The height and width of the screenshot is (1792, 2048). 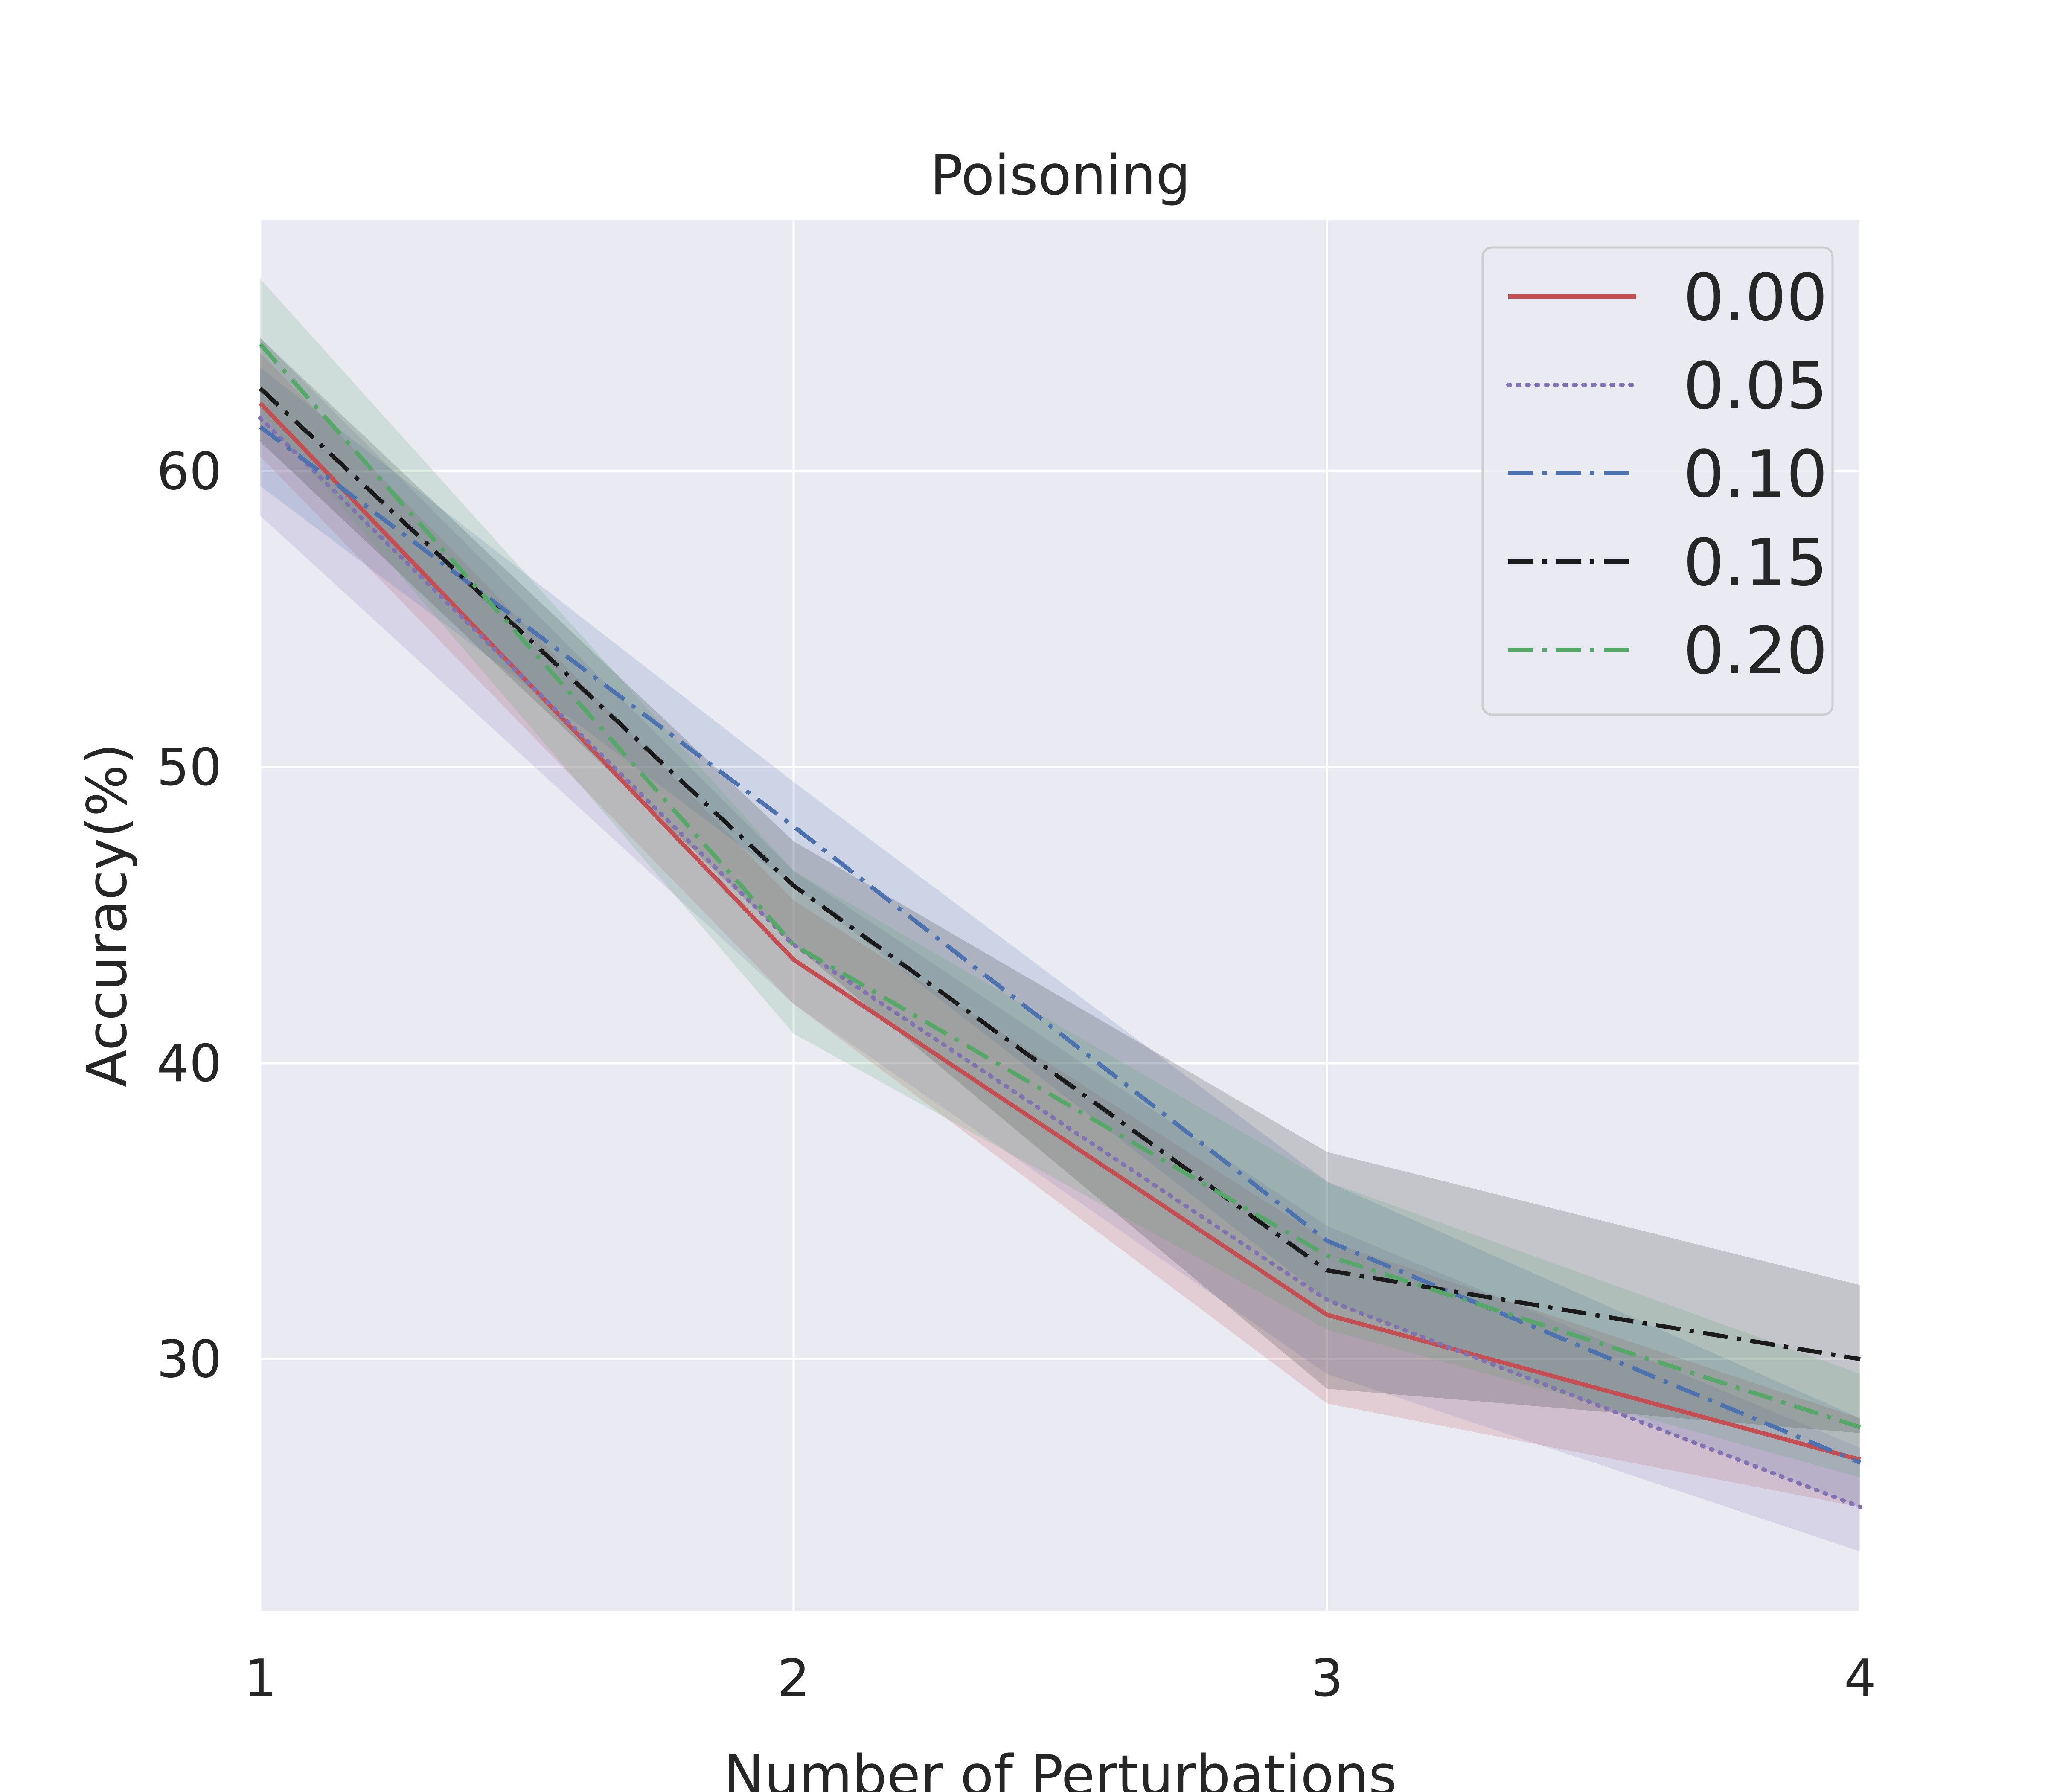 I want to click on x-tick-label: 3, so click(x=1327, y=1678).